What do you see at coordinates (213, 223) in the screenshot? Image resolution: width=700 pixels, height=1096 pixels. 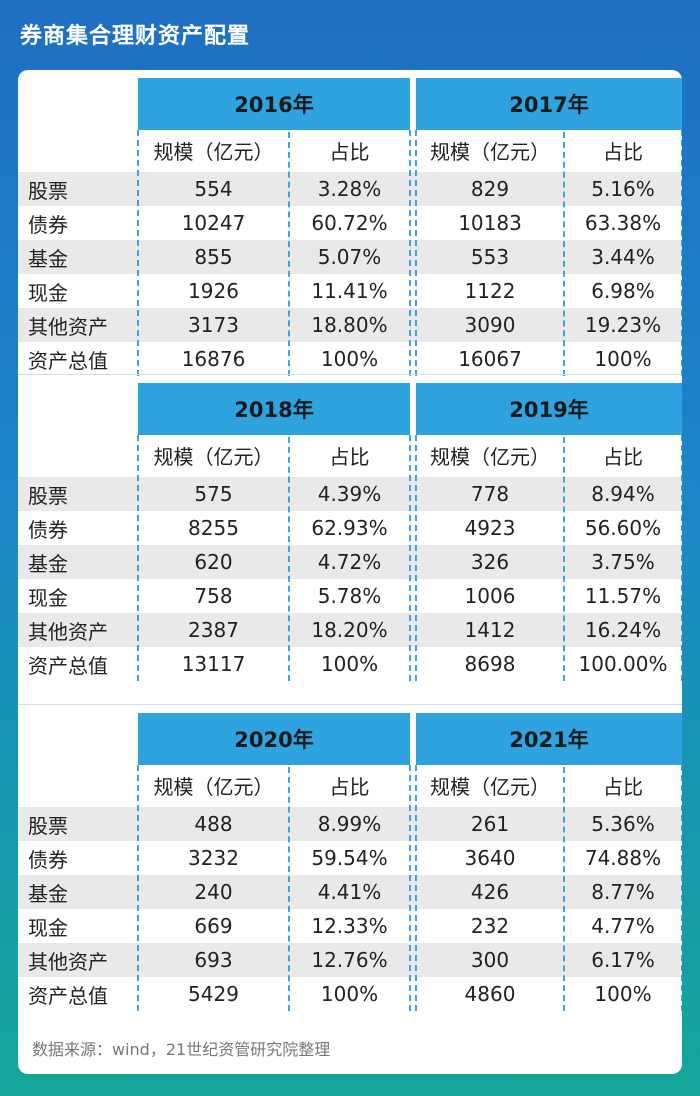 I see `scale-value: 10247` at bounding box center [213, 223].